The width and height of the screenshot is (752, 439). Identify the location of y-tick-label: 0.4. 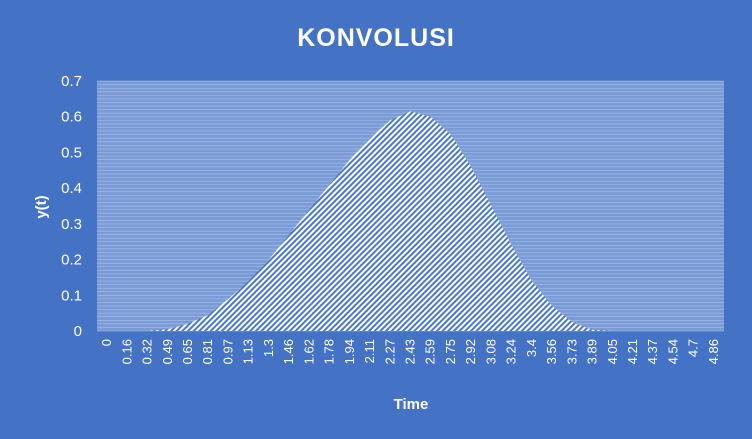
(71, 188).